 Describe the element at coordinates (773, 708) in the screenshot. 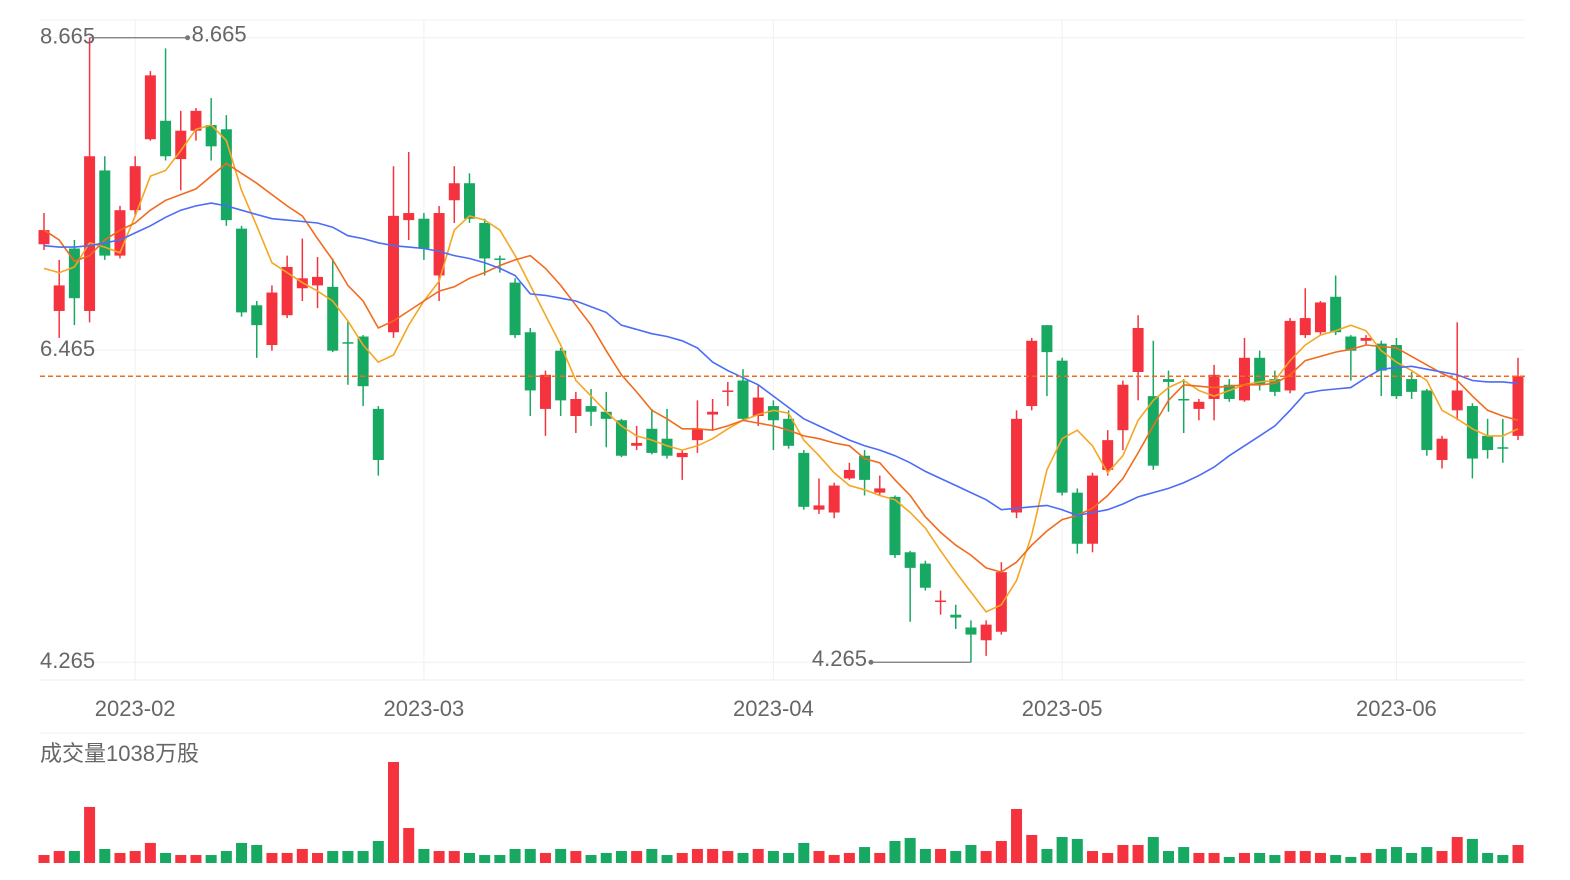

I see `x-tick-label: 2023-04` at that location.